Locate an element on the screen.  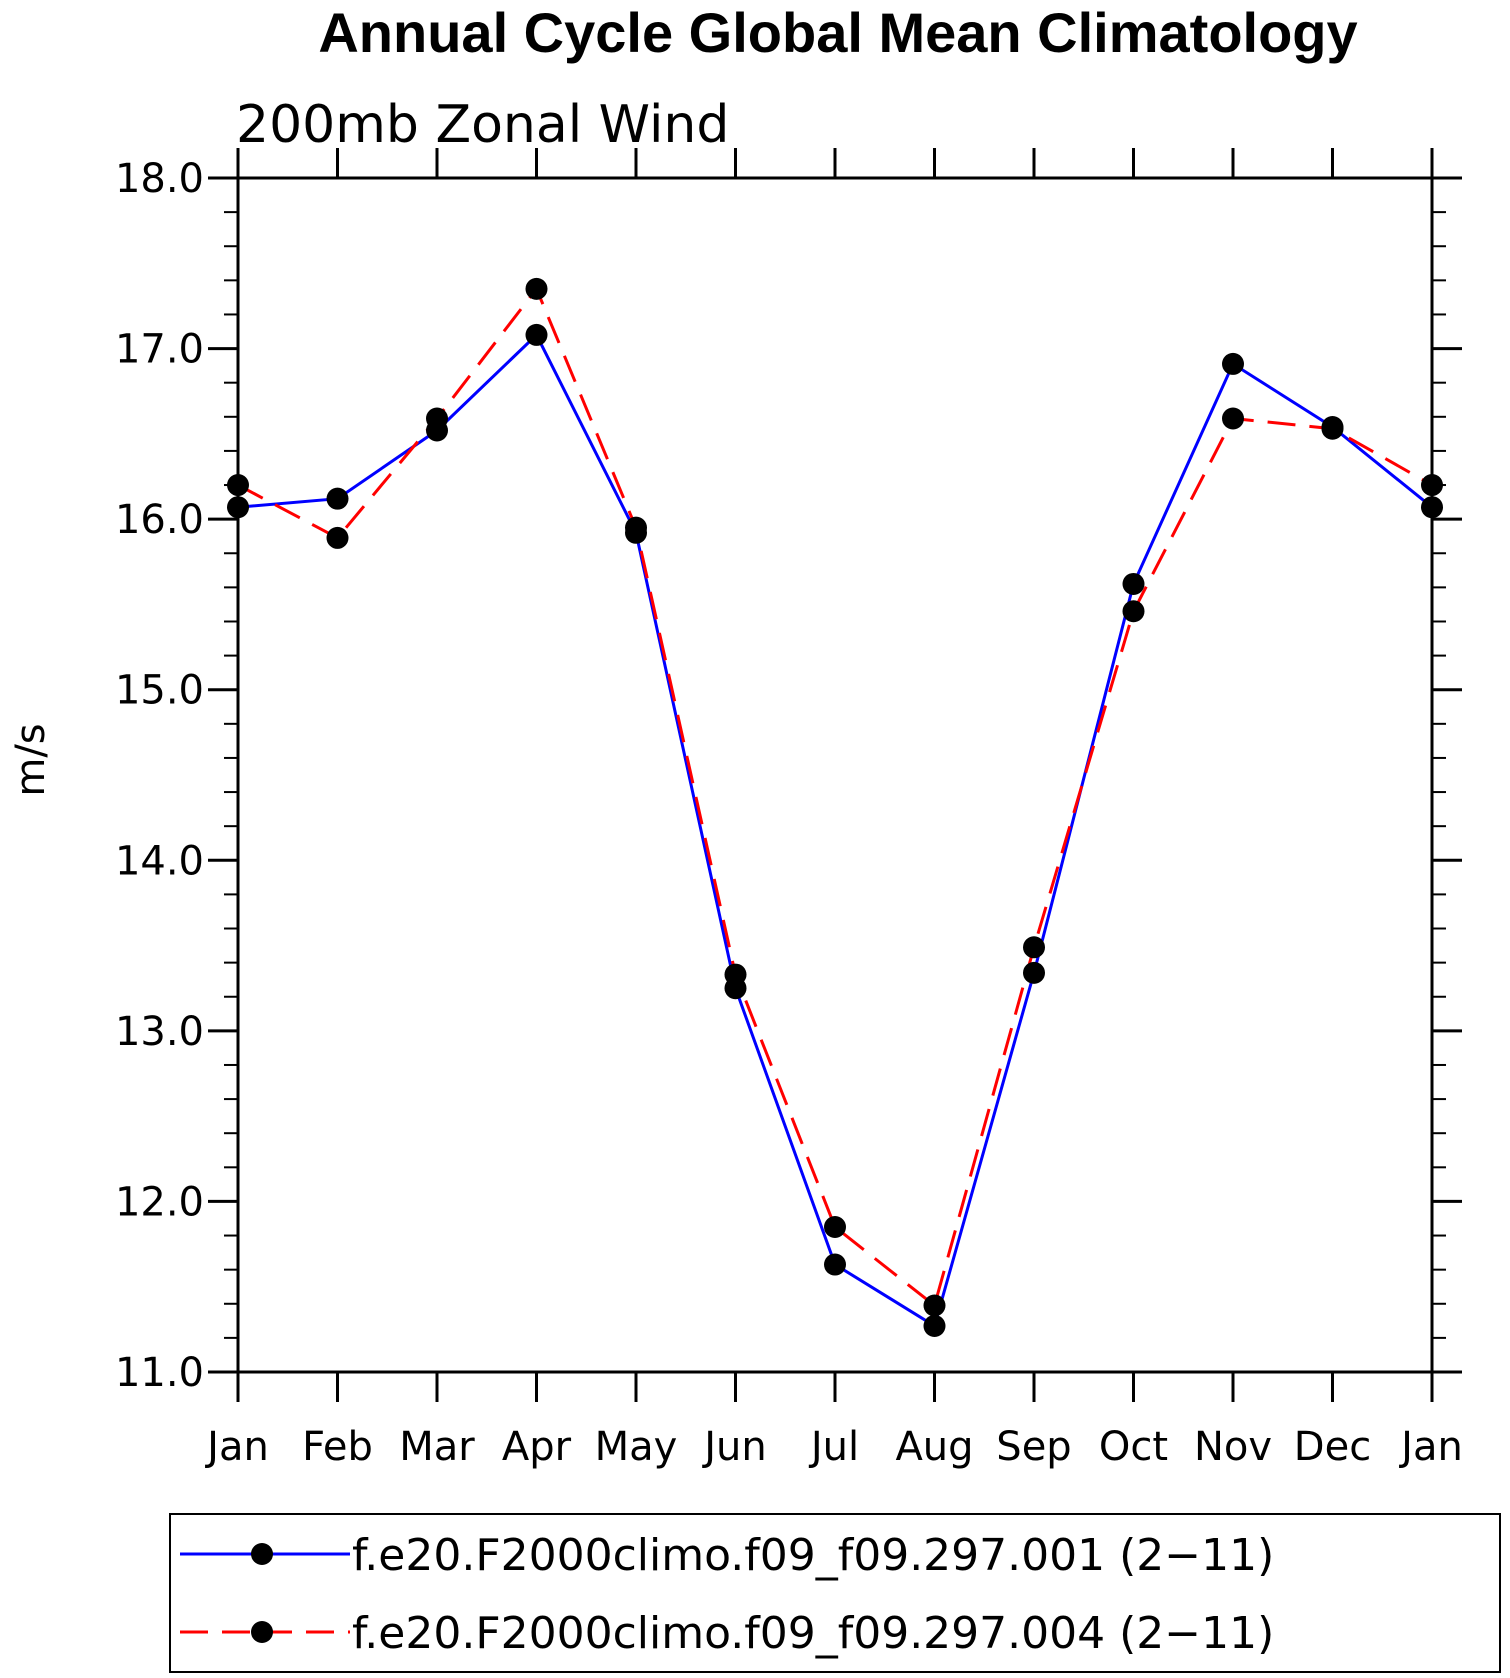
y-tick-label: 18.0 is located at coordinates (159, 179).